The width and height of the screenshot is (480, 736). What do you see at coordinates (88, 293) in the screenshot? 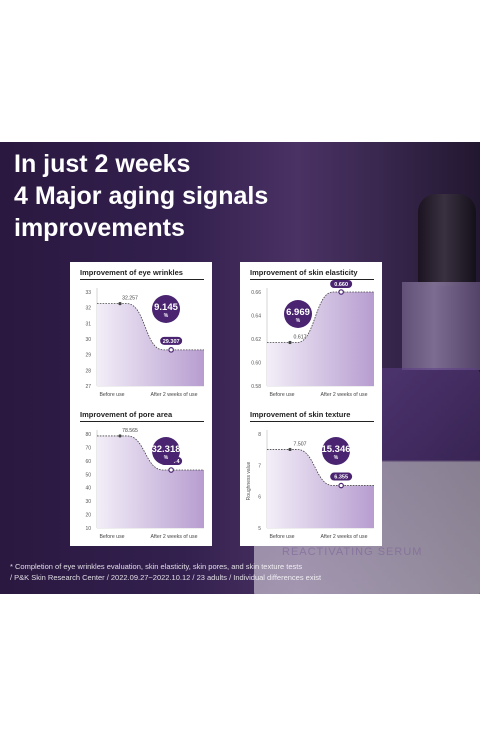
I see `y-tick-label: 33` at bounding box center [88, 293].